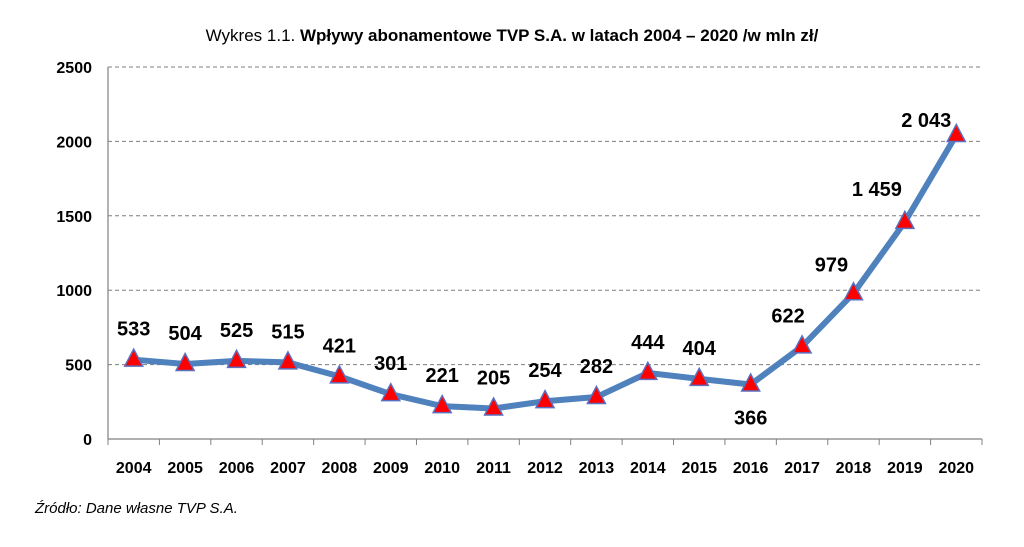  Describe the element at coordinates (545, 371) in the screenshot. I see `data-label: 254` at that location.